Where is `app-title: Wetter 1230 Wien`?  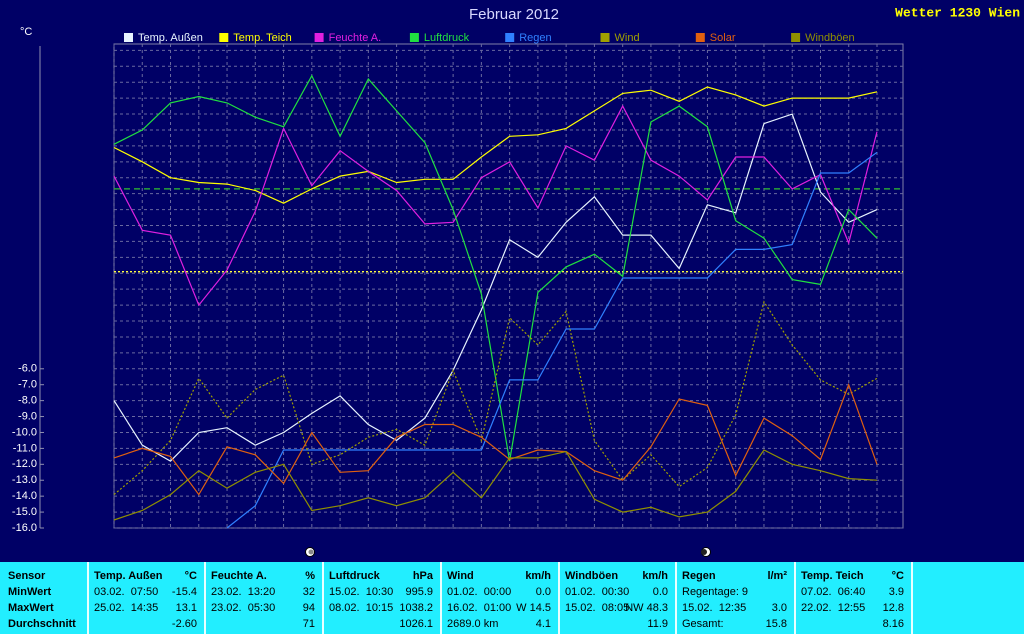 app-title: Wetter 1230 Wien is located at coordinates (957, 12).